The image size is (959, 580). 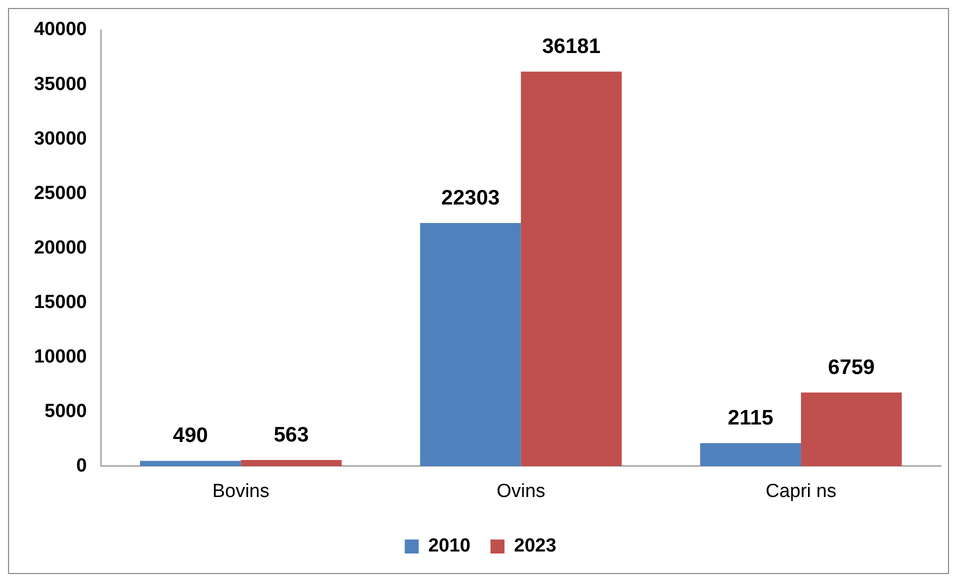 I want to click on x-tick-label: Capri ns, so click(x=801, y=491).